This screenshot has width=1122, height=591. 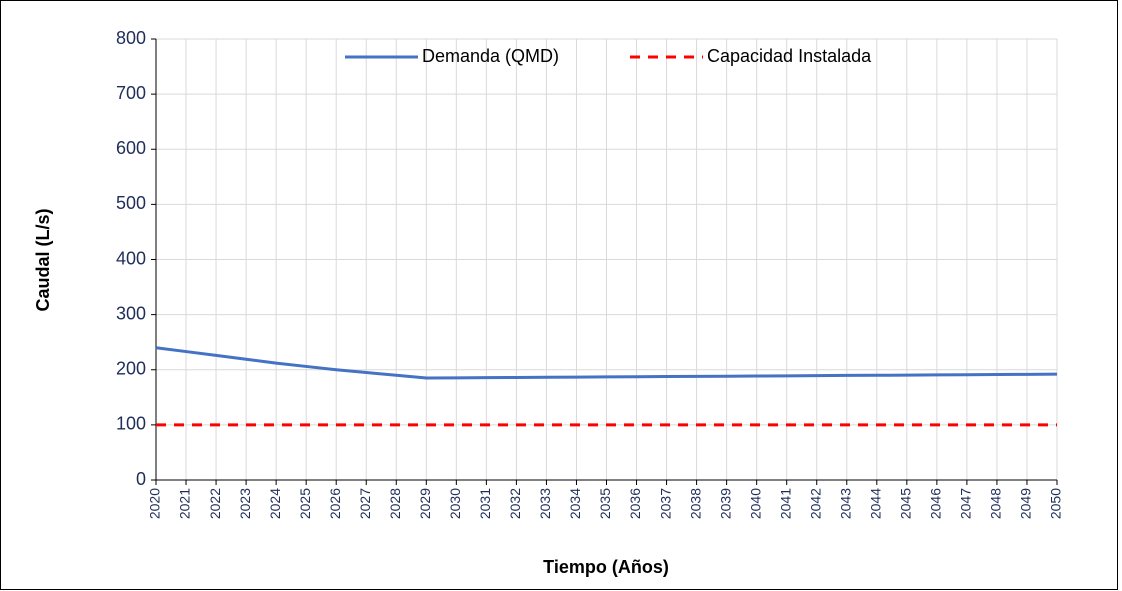 What do you see at coordinates (1026, 503) in the screenshot?
I see `x-tick-label: 2049` at bounding box center [1026, 503].